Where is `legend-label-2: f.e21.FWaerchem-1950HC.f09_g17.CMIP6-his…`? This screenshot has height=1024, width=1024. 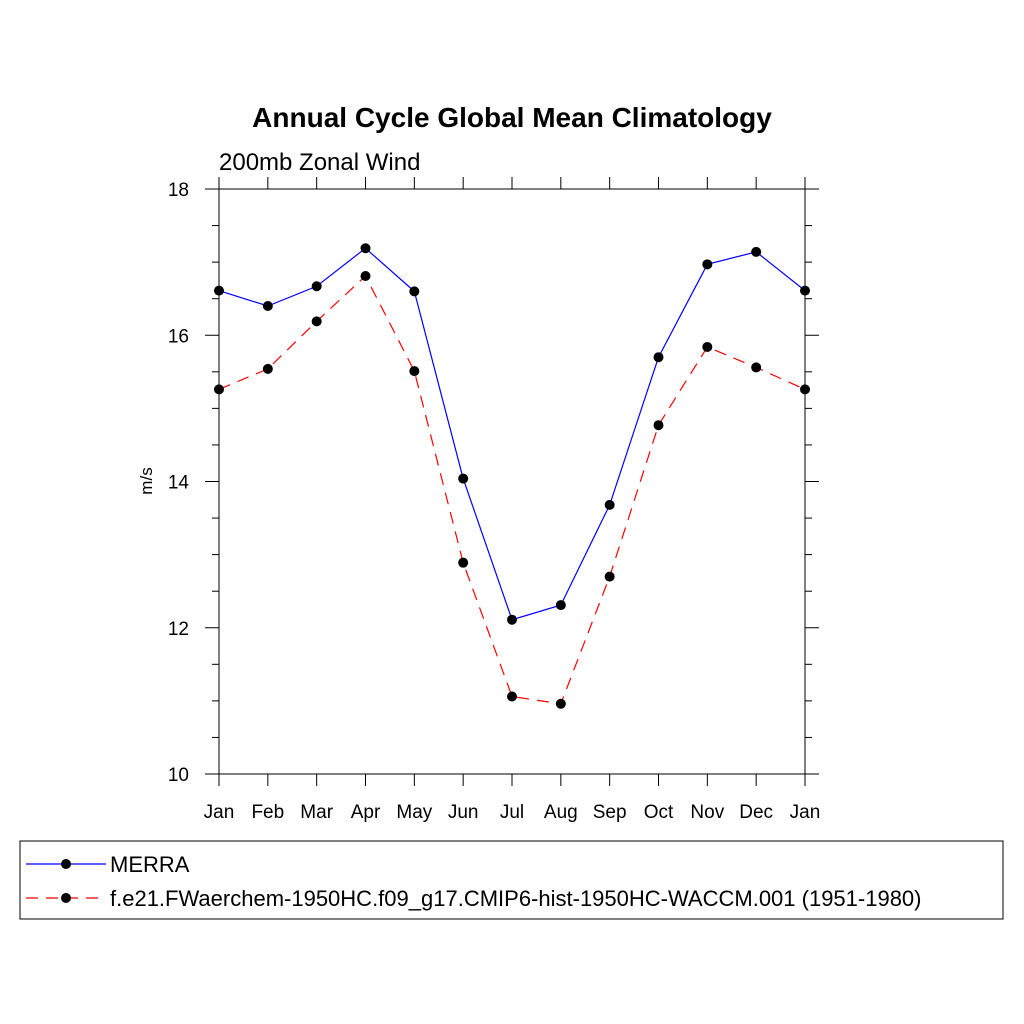
legend-label-2: f.e21.FWaerchem-1950HC.f09_g17.CMIP6-his… is located at coordinates (516, 898).